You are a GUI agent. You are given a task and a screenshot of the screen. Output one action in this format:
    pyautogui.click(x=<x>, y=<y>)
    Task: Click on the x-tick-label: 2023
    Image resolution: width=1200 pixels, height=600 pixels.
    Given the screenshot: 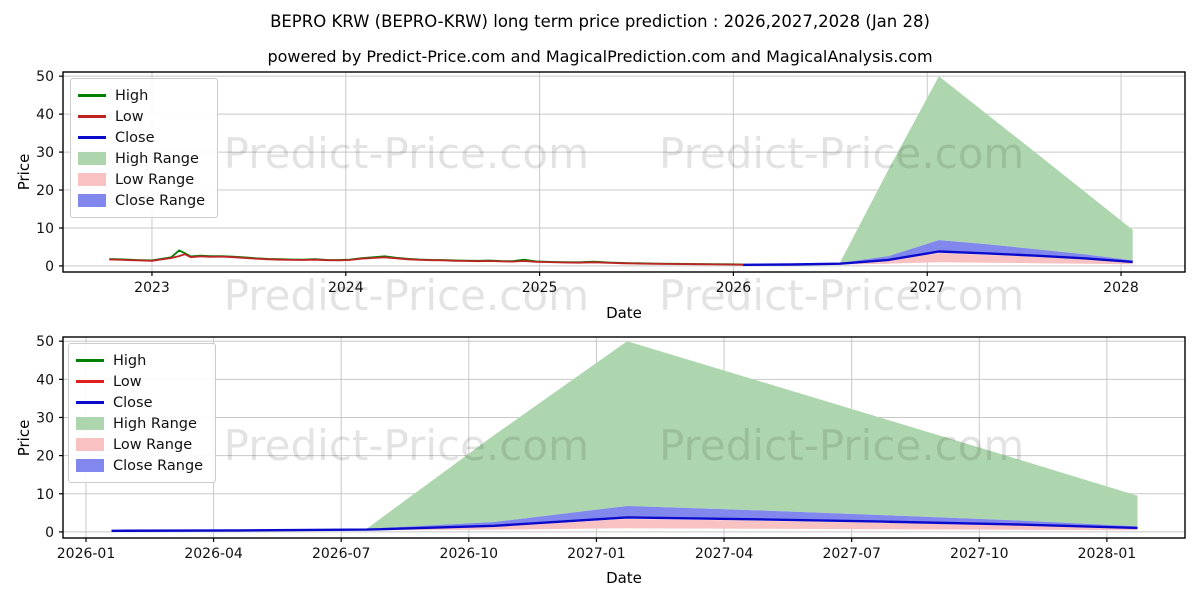 What is the action you would take?
    pyautogui.click(x=152, y=288)
    